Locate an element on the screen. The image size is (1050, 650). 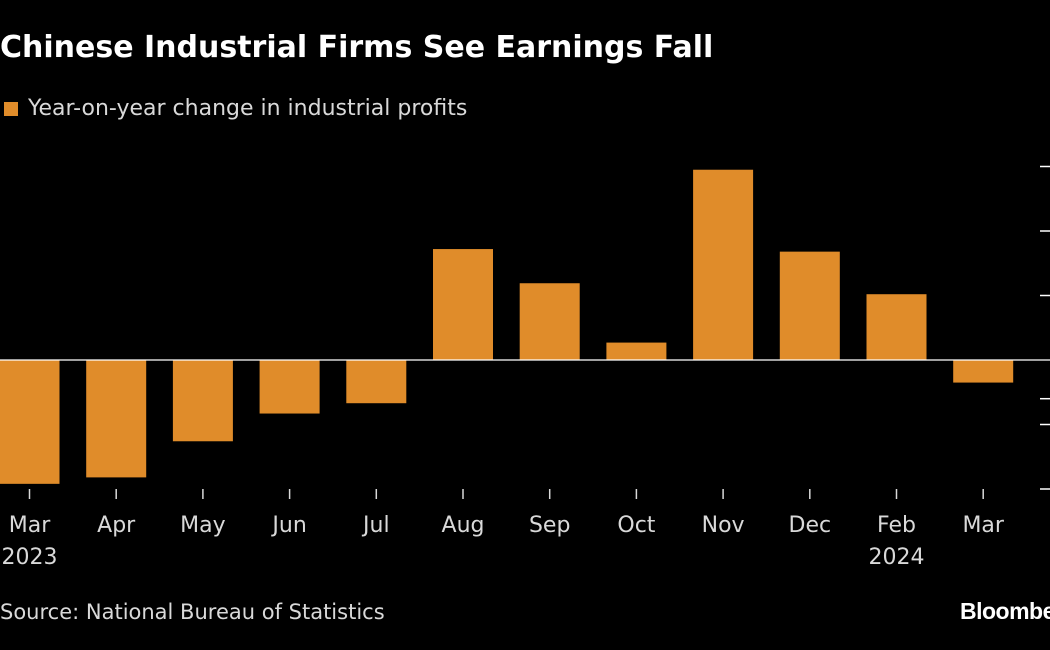
y-axis-ticks is located at coordinates (1045, 327).